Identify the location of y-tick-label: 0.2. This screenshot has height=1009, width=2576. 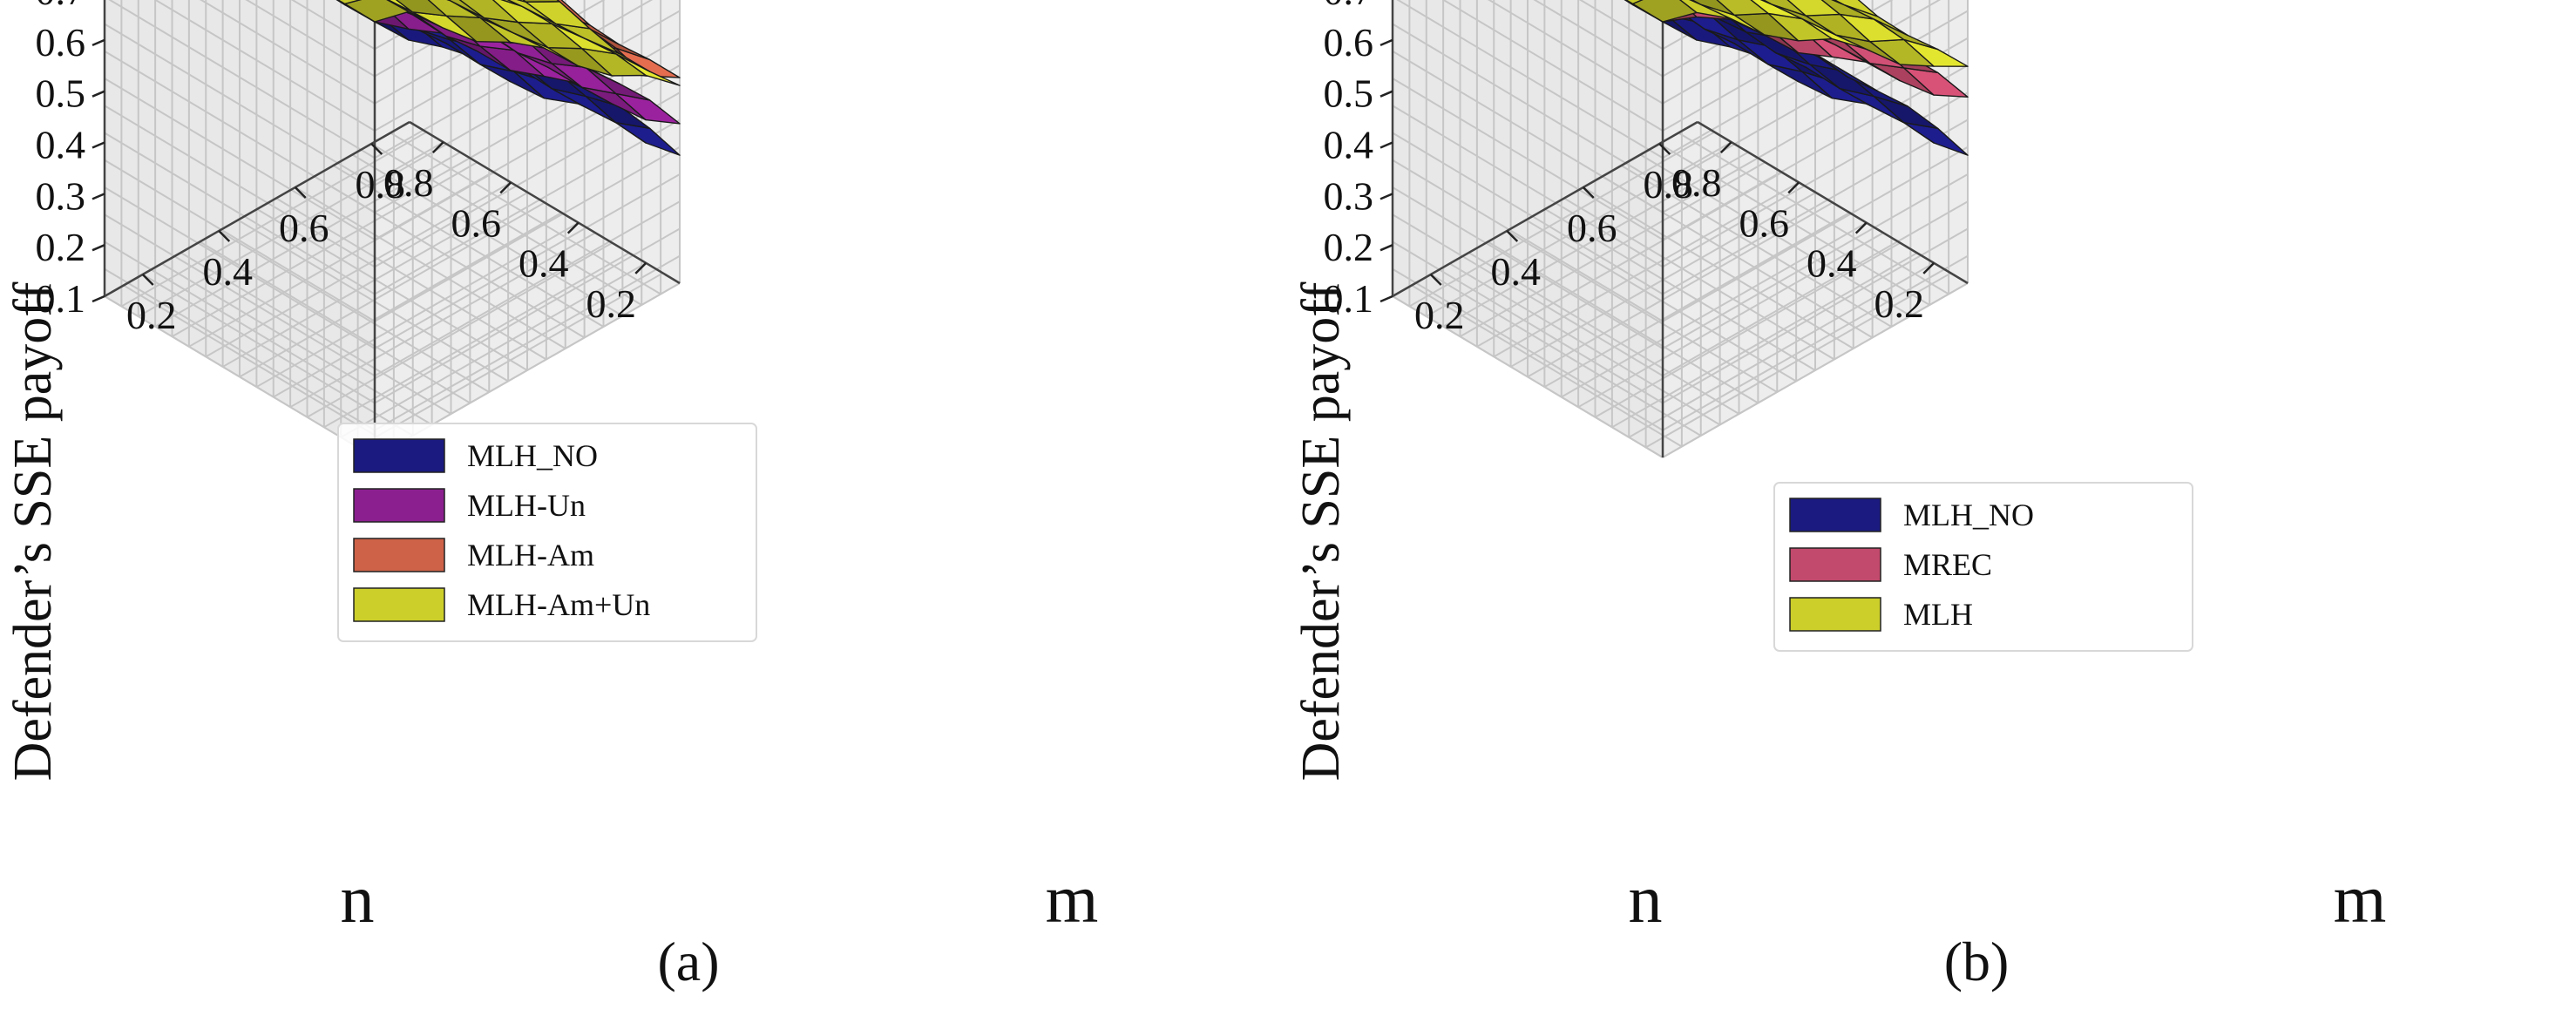
(612, 303).